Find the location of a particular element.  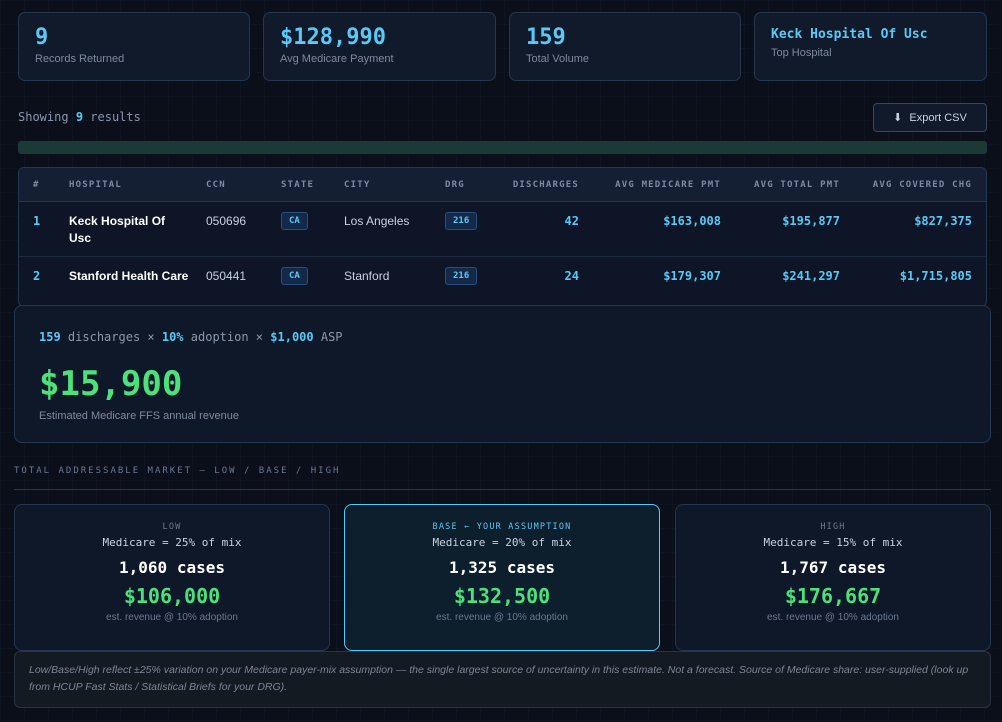

tam-tag: HIGH is located at coordinates (833, 527).